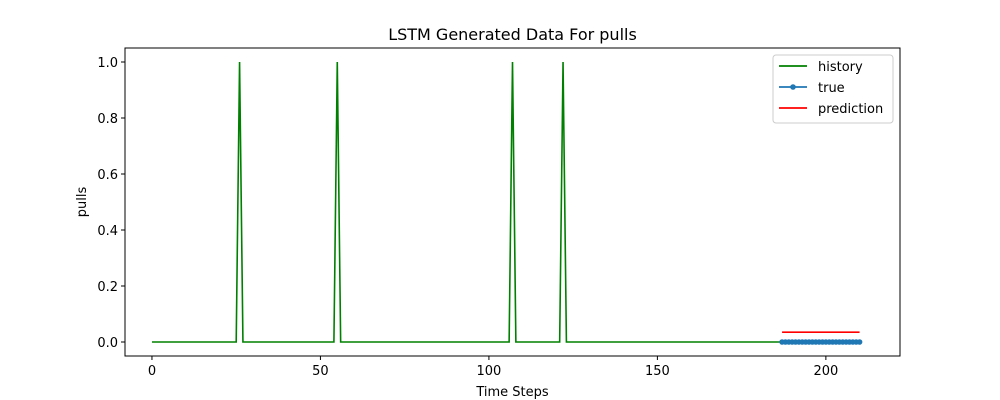 This screenshot has height=400, width=1000. Describe the element at coordinates (107, 119) in the screenshot. I see `y-tick-label: 0.8` at that location.